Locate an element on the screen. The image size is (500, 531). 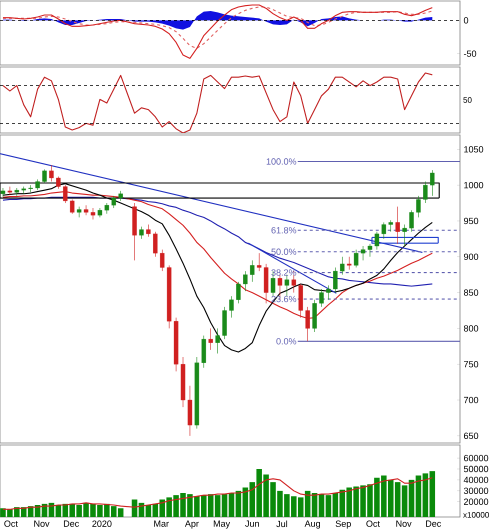
y-tick-label: 750 is located at coordinates (471, 364).